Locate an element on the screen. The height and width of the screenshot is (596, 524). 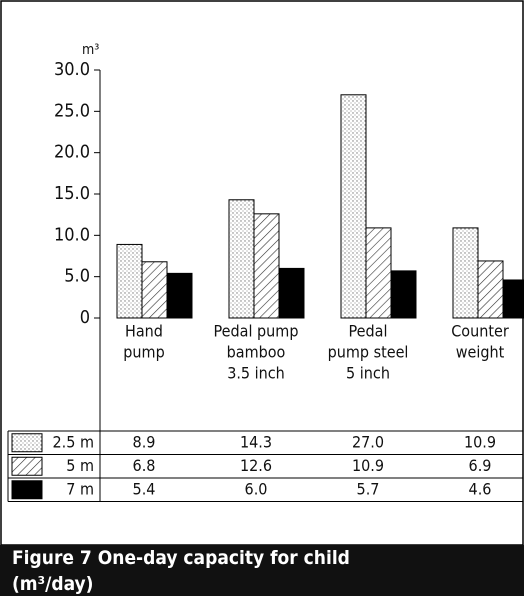
table-value: 5.7 is located at coordinates (368, 488).